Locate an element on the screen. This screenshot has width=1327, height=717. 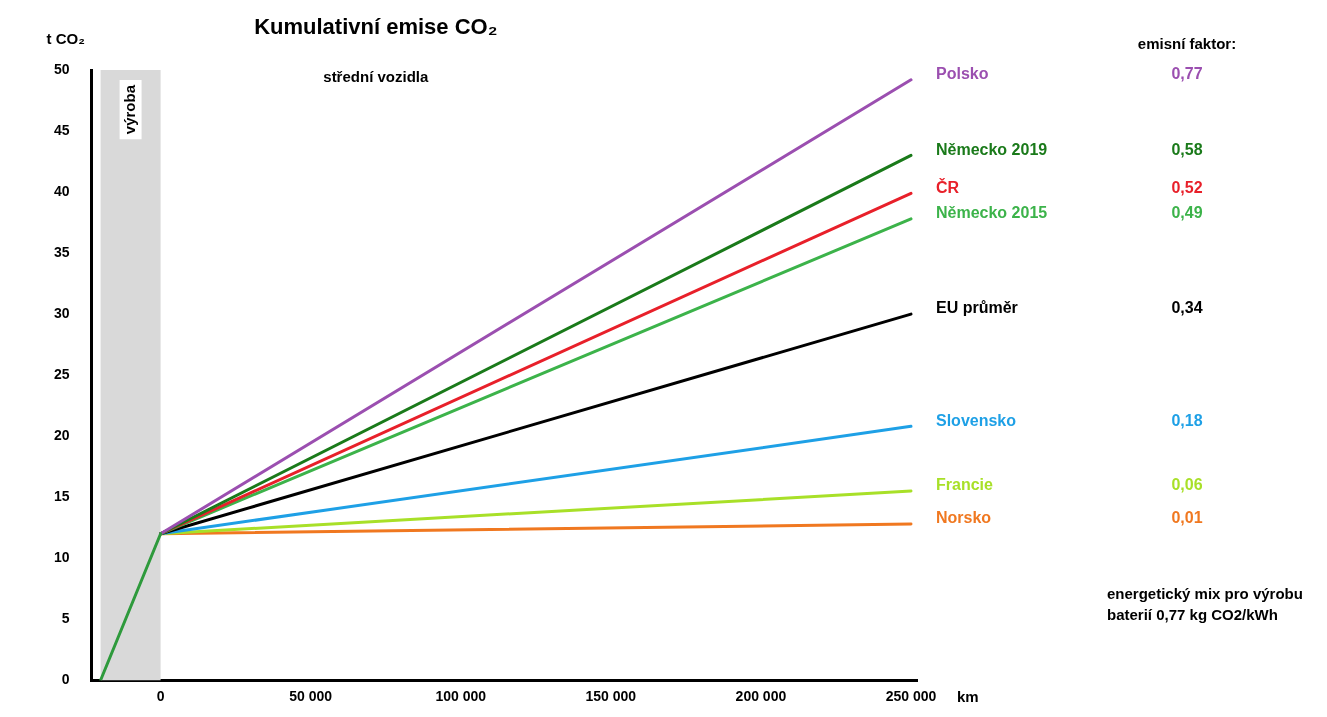
text: 0,06 is located at coordinates (1187, 485).